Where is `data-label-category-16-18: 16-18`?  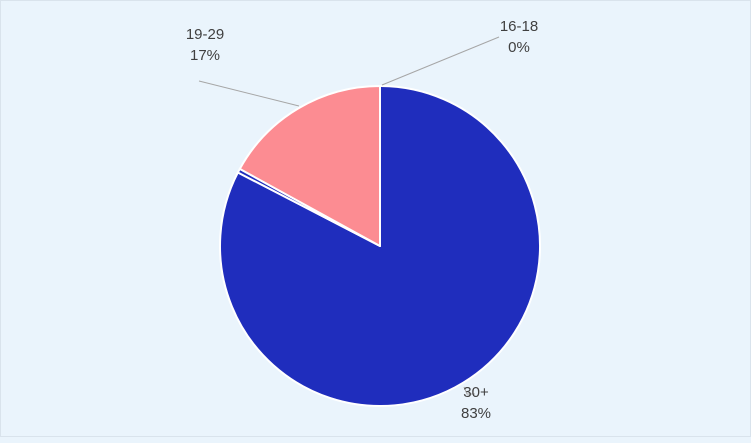 data-label-category-16-18: 16-18 is located at coordinates (519, 26).